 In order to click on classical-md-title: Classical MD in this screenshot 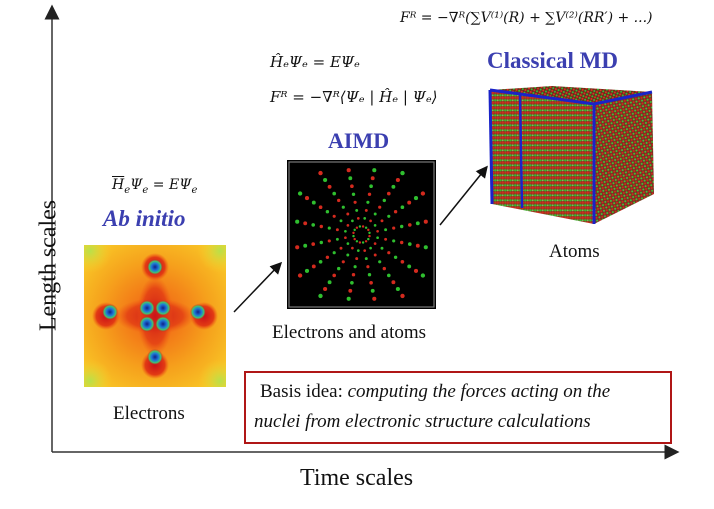, I will do `click(552, 60)`.